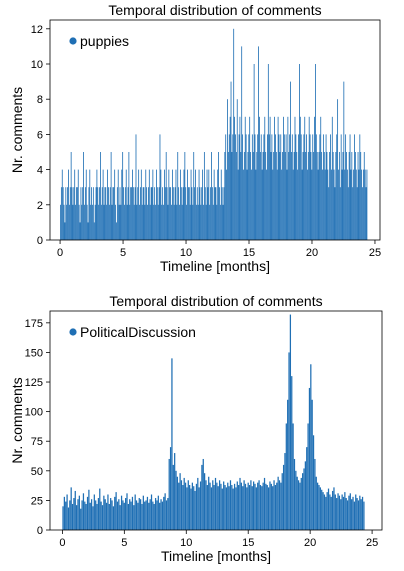 The width and height of the screenshot is (404, 571). I want to click on y-tick-label: 0, so click(40, 241).